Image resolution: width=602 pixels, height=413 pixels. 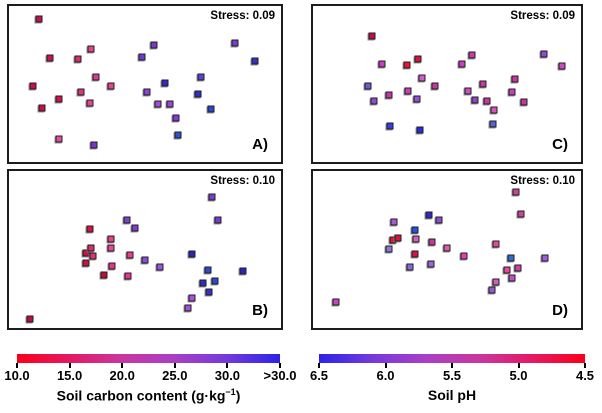 What do you see at coordinates (385, 375) in the screenshot?
I see `colorbar-tick-label: 6.0` at bounding box center [385, 375].